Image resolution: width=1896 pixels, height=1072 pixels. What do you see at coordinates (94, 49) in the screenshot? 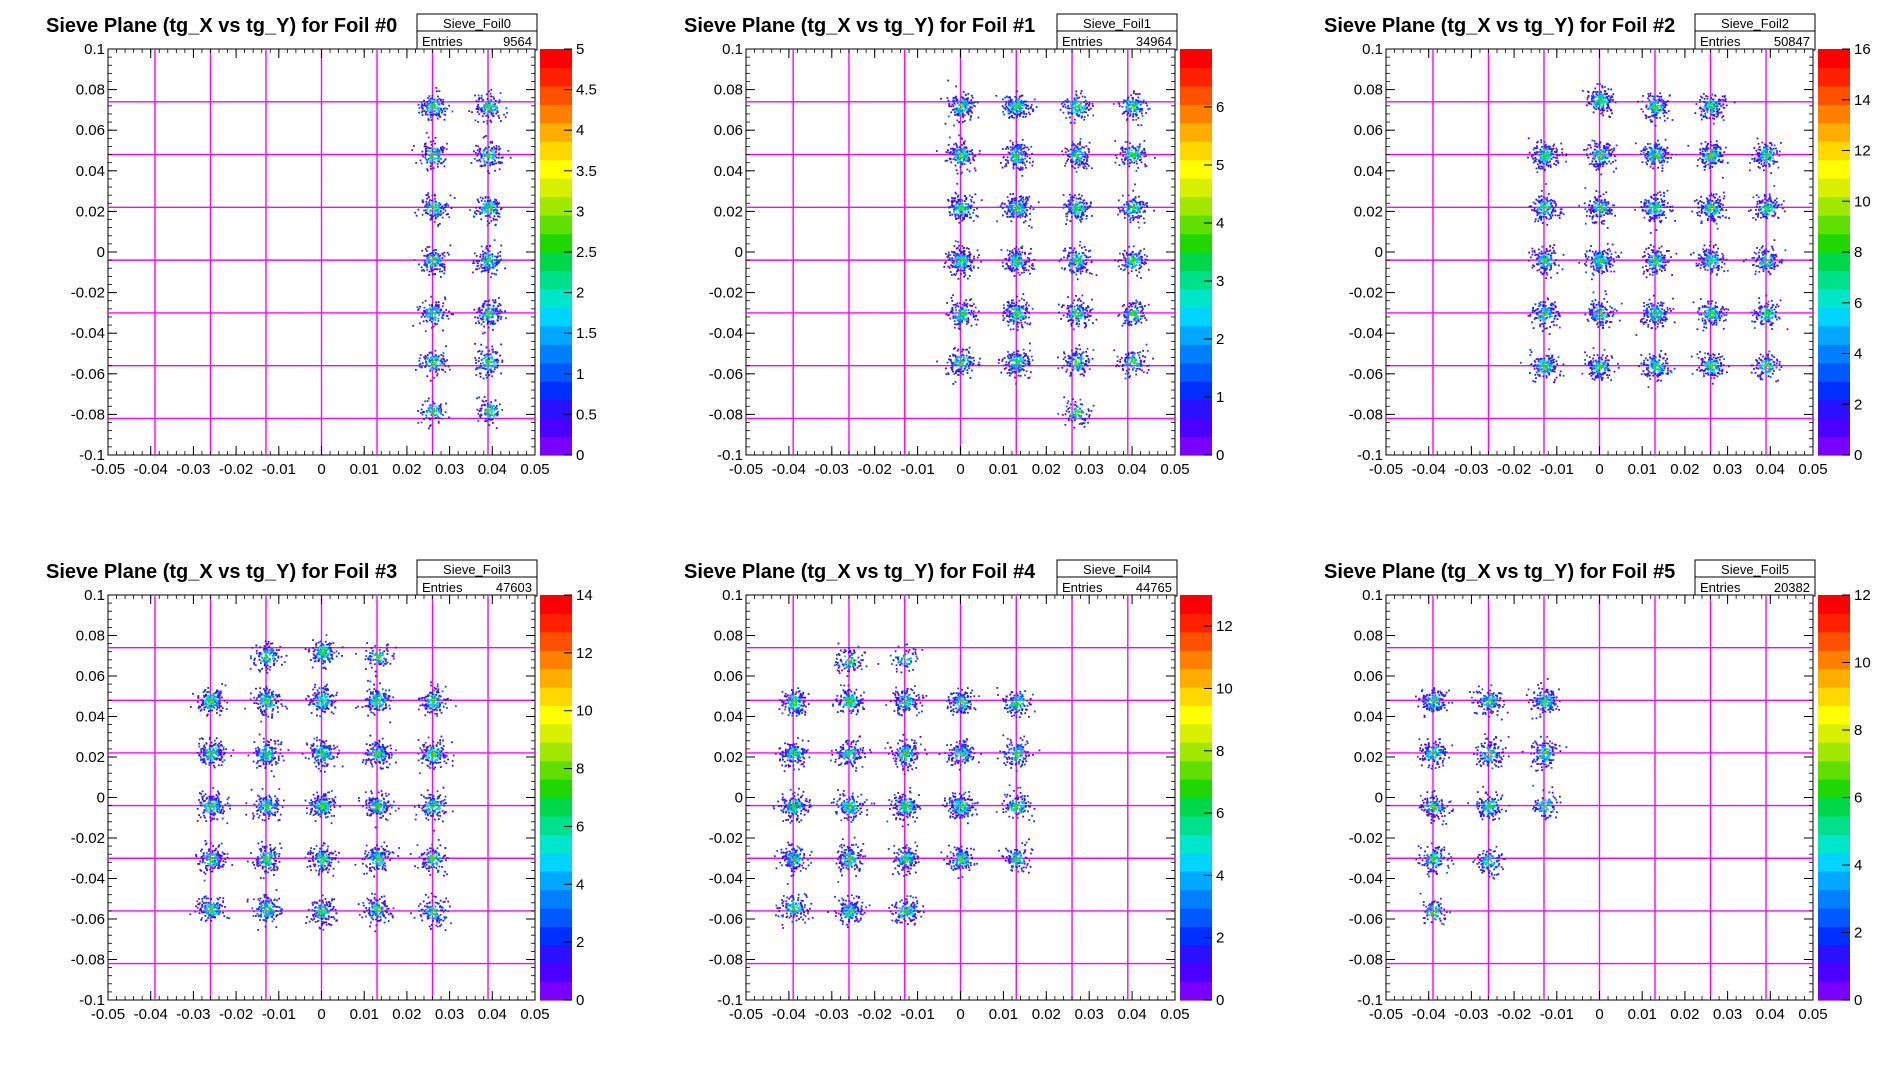
I see `y-tick-label: 0.1` at bounding box center [94, 49].